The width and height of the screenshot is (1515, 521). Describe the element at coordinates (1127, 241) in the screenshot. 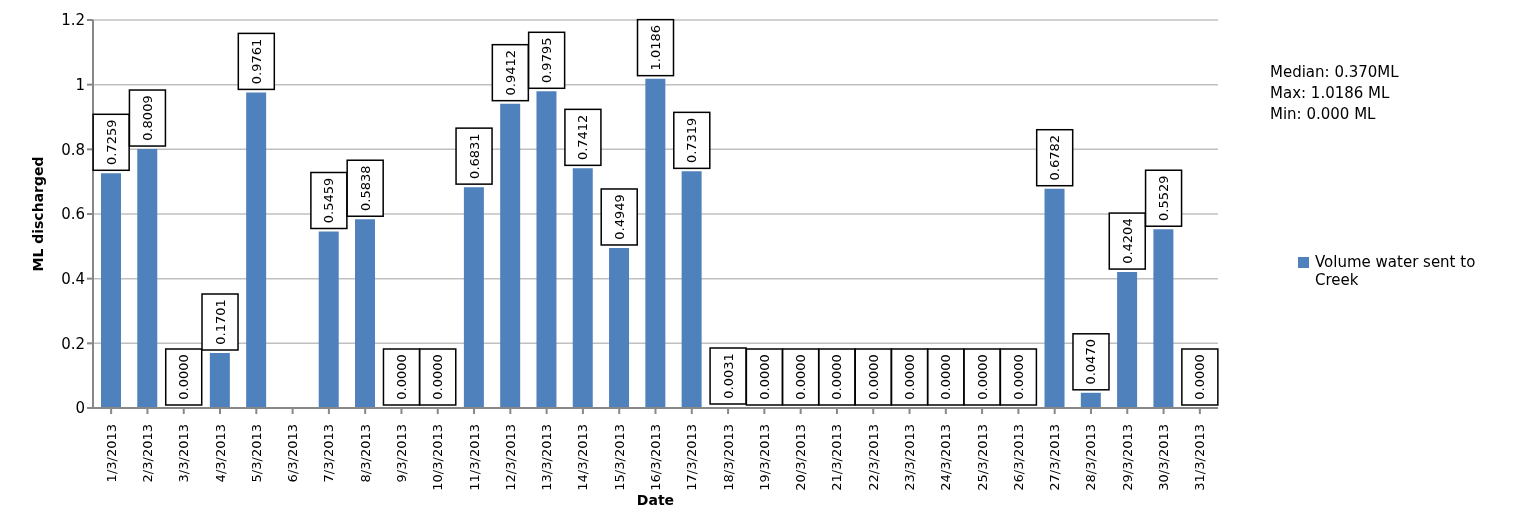

I see `data-label: 0.4204` at that location.